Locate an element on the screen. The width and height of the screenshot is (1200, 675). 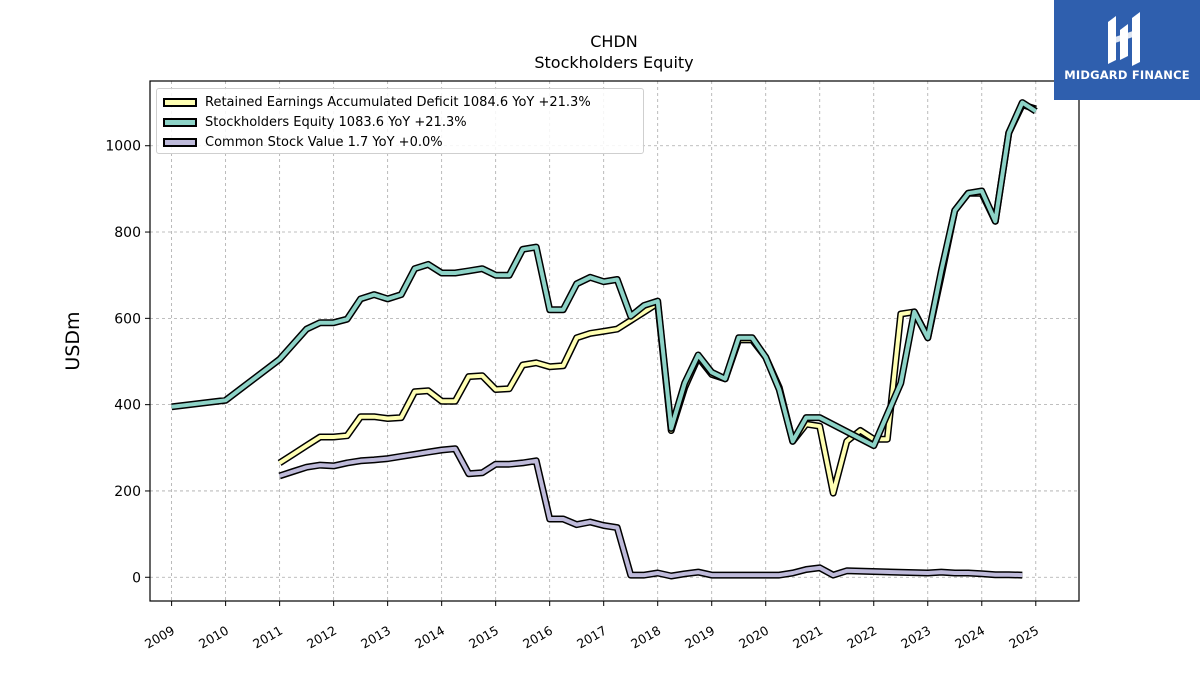
x-tick-label: 2018 is located at coordinates (645, 637).